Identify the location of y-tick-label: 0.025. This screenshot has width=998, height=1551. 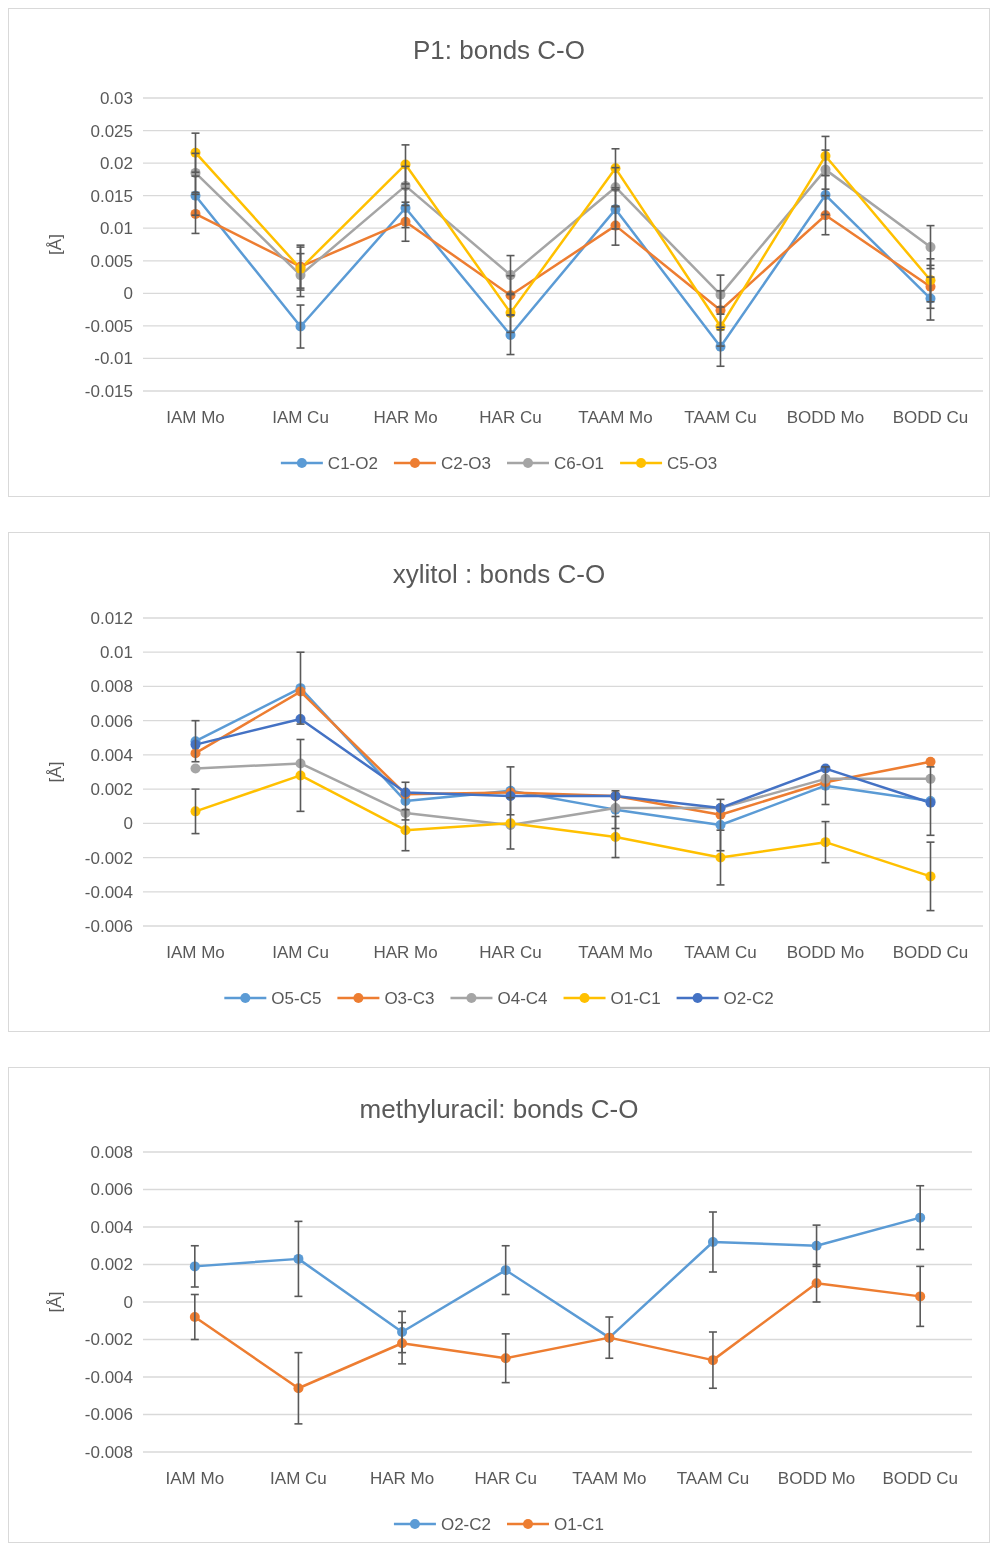
(111, 131).